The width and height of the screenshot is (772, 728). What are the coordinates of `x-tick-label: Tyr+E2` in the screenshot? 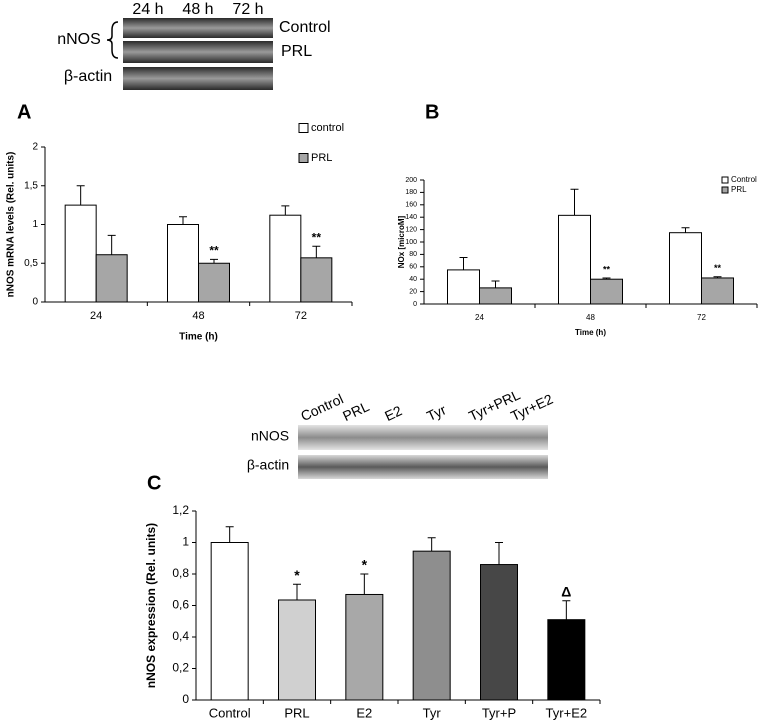 It's located at (567, 712).